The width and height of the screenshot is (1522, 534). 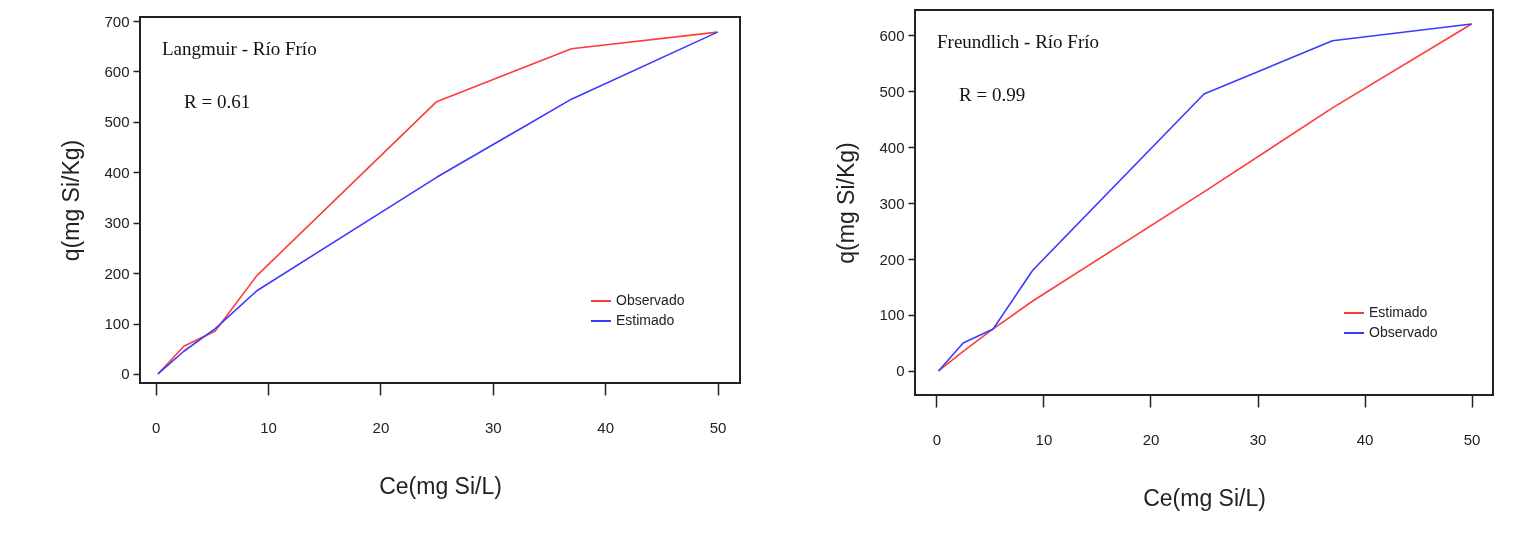 What do you see at coordinates (239, 48) in the screenshot?
I see `annotation: Langmuir - Río Frío` at bounding box center [239, 48].